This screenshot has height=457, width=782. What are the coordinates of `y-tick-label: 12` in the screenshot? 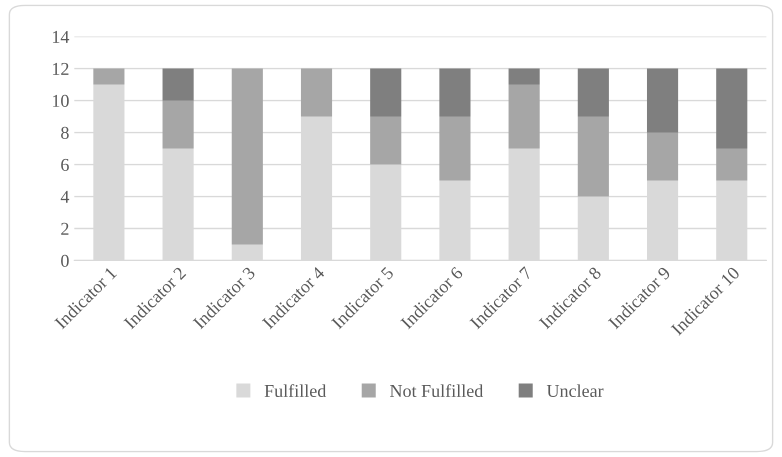 It's located at (60, 68).